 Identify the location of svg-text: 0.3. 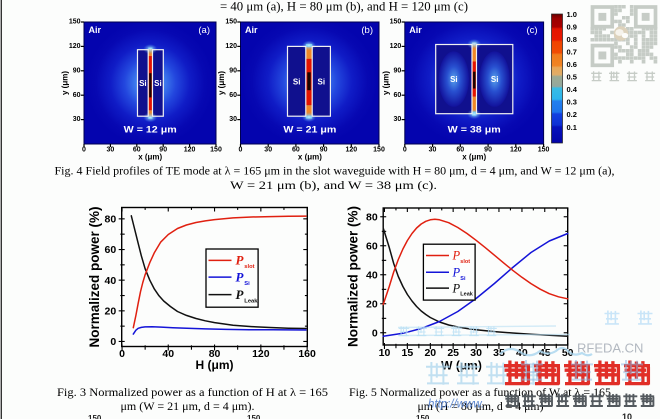
(572, 102).